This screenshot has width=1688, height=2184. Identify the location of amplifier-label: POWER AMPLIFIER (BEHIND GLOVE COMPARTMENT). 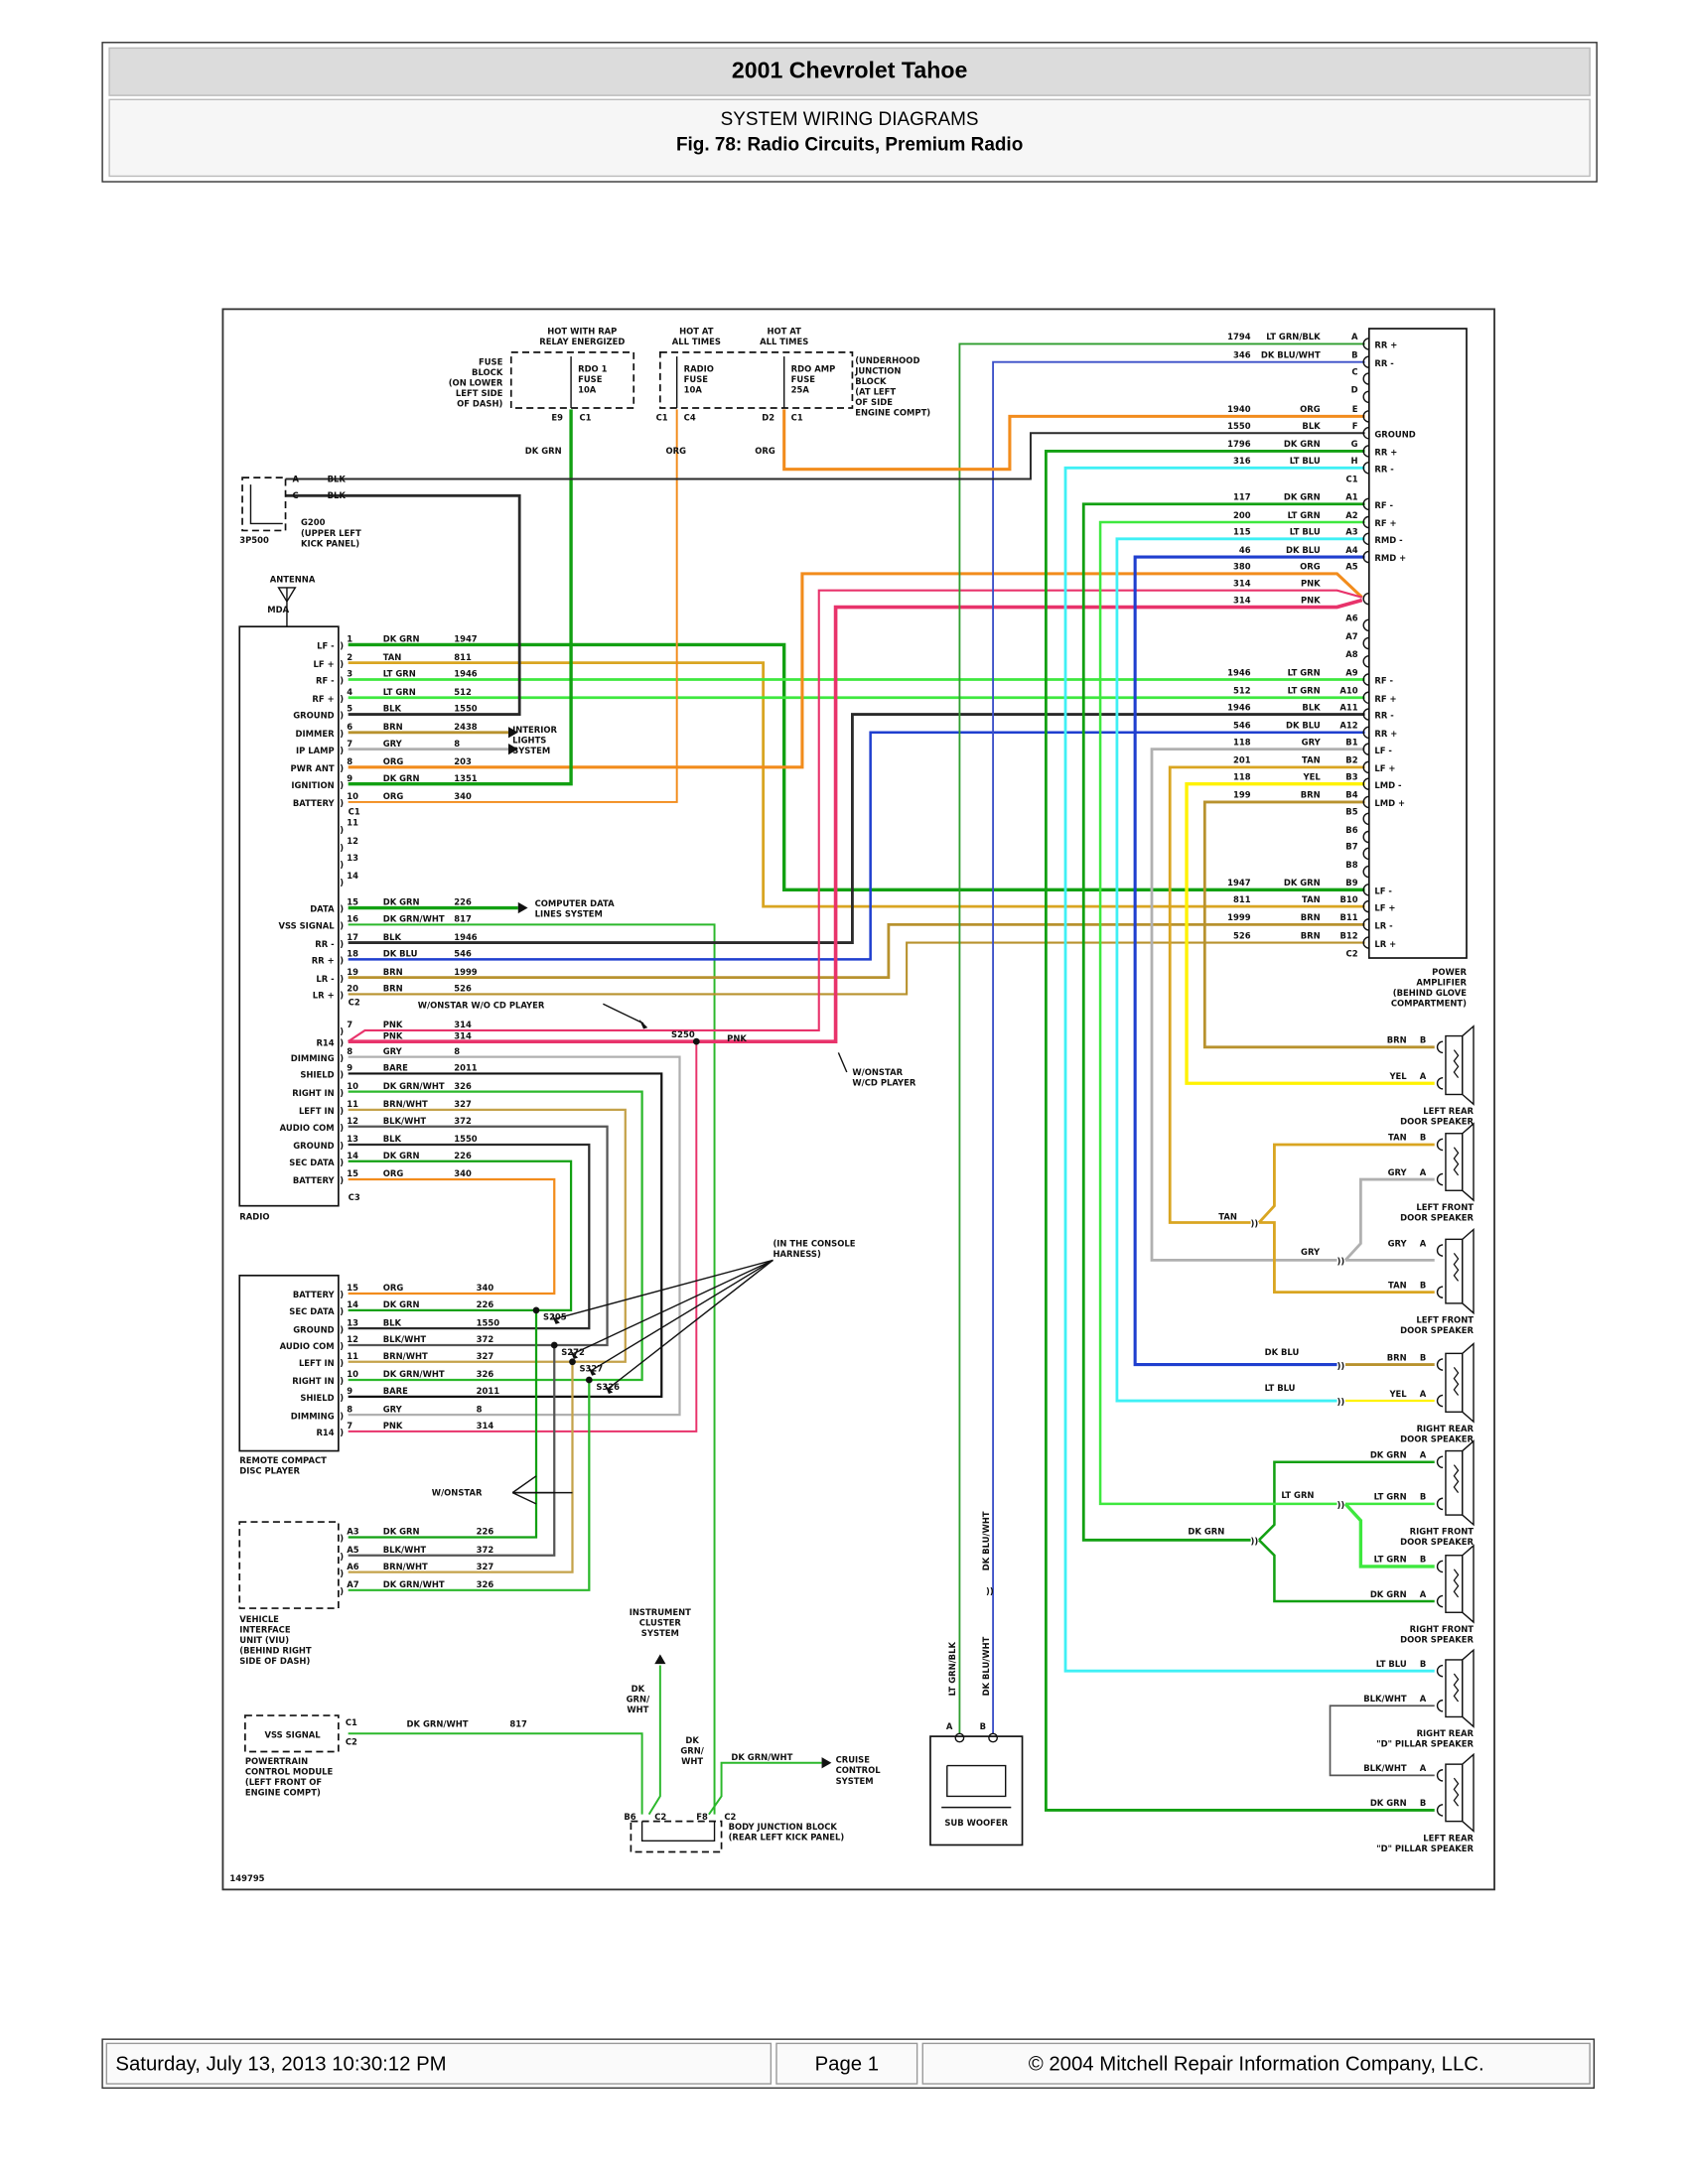
(1429, 988).